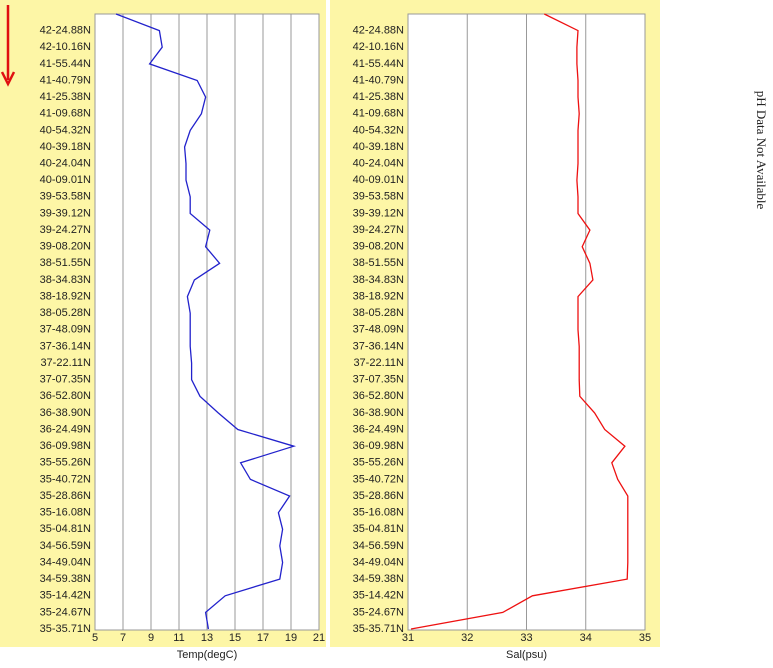 The height and width of the screenshot is (668, 773). What do you see at coordinates (207, 655) in the screenshot?
I see `x-axis-label: Temp(degC)` at bounding box center [207, 655].